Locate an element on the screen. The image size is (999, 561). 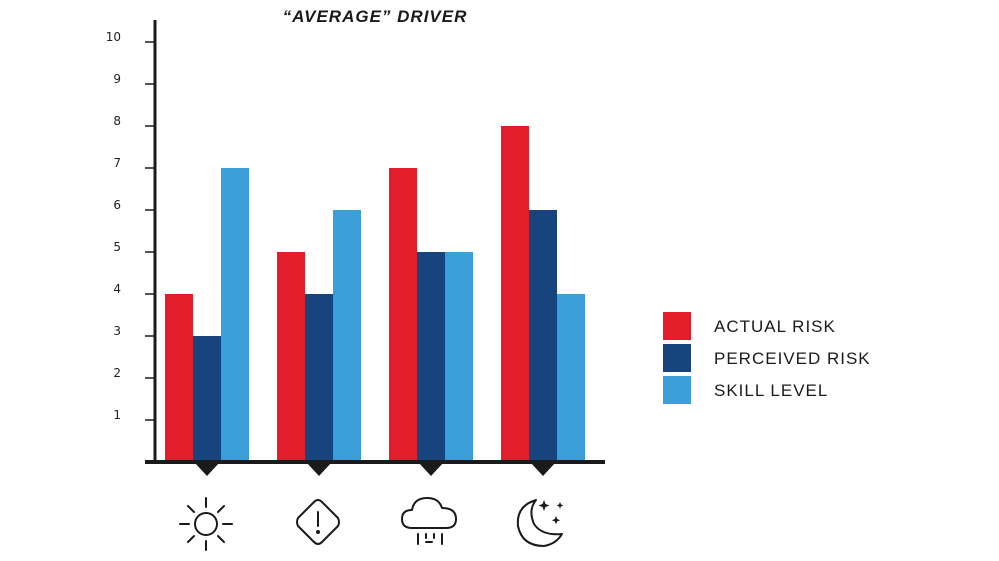
y-tick-label: 7 is located at coordinates (117, 163).